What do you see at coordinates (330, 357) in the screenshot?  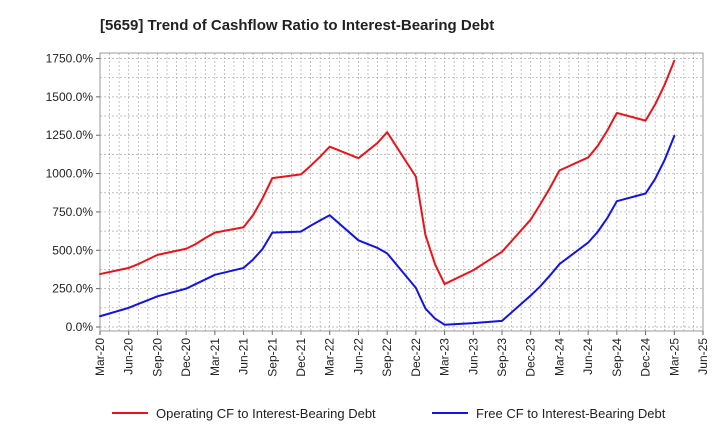 I see `x-tick-label: Mar-22` at bounding box center [330, 357].